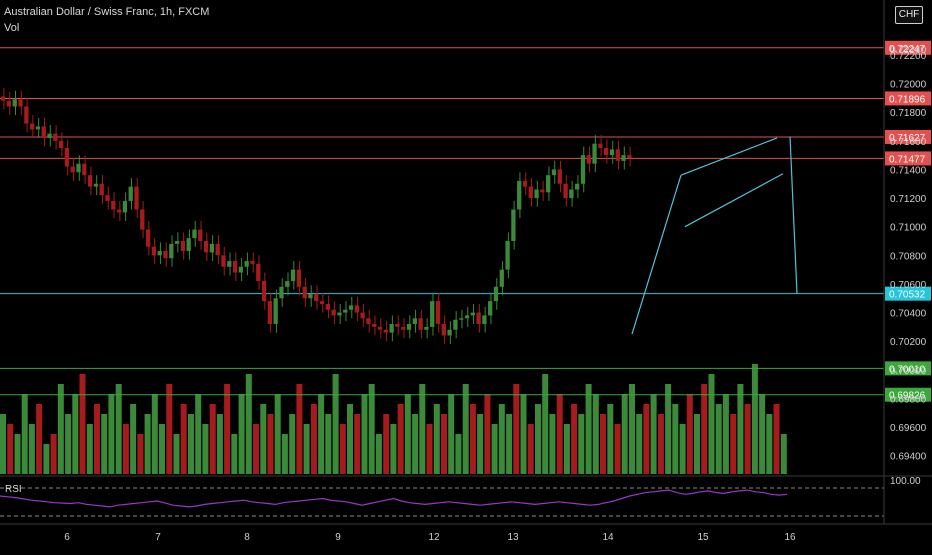 Image resolution: width=932 pixels, height=555 pixels. What do you see at coordinates (908, 50) in the screenshot?
I see `price-tick-label: 0.72240` at bounding box center [908, 50].